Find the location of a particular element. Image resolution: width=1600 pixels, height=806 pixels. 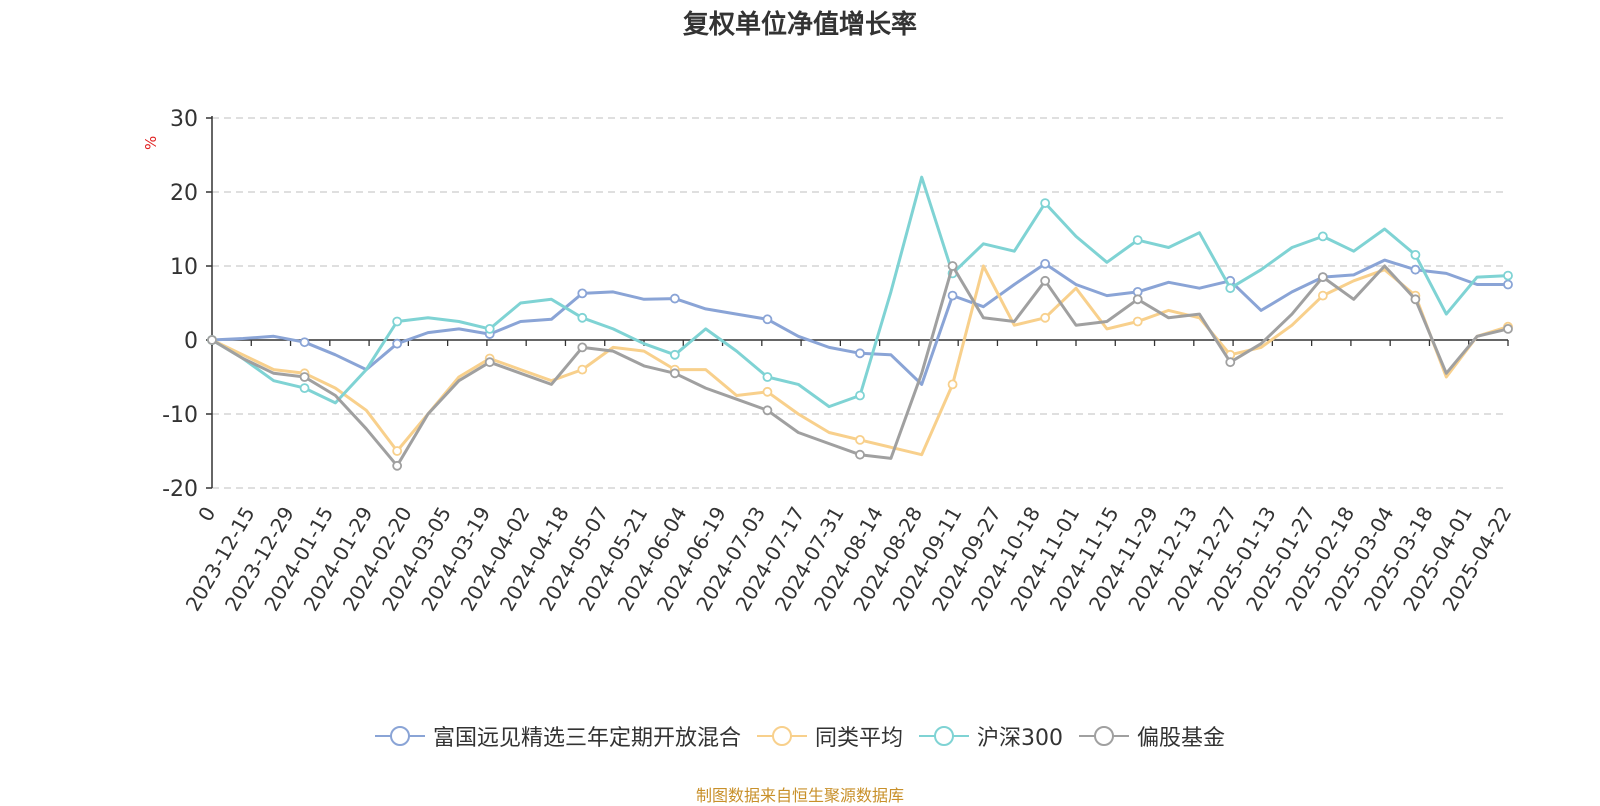

legend-item-0: 富国远见精选三年定期开放混合 is located at coordinates (557, 736).